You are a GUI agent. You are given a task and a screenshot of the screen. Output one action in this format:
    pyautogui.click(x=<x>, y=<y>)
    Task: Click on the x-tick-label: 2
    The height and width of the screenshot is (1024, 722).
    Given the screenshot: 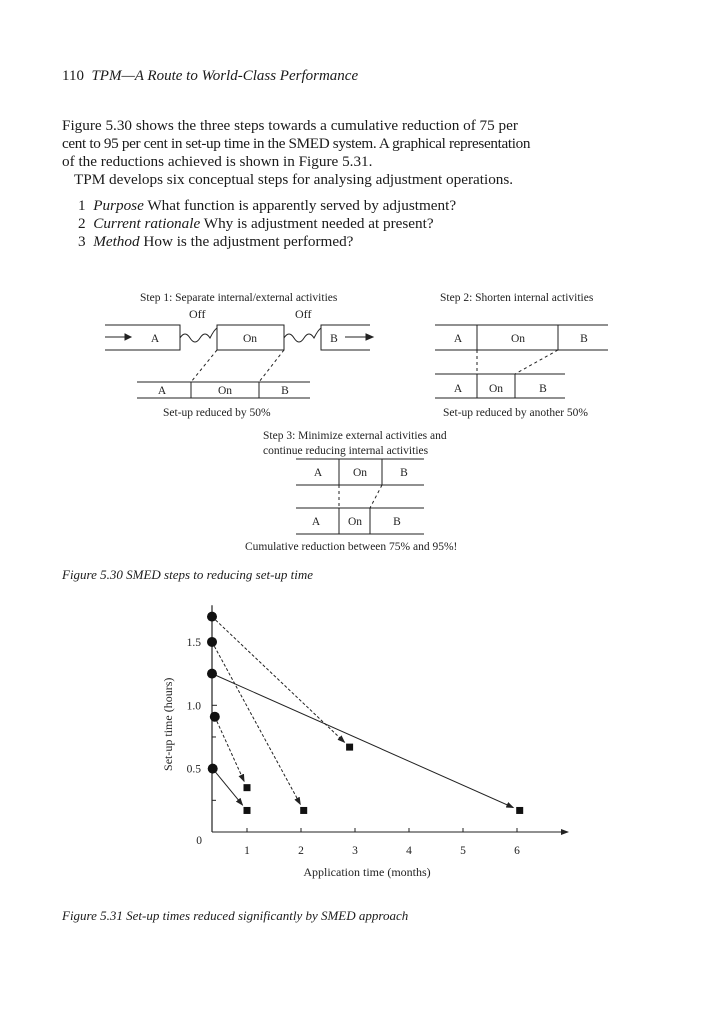 What is the action you would take?
    pyautogui.click(x=301, y=851)
    